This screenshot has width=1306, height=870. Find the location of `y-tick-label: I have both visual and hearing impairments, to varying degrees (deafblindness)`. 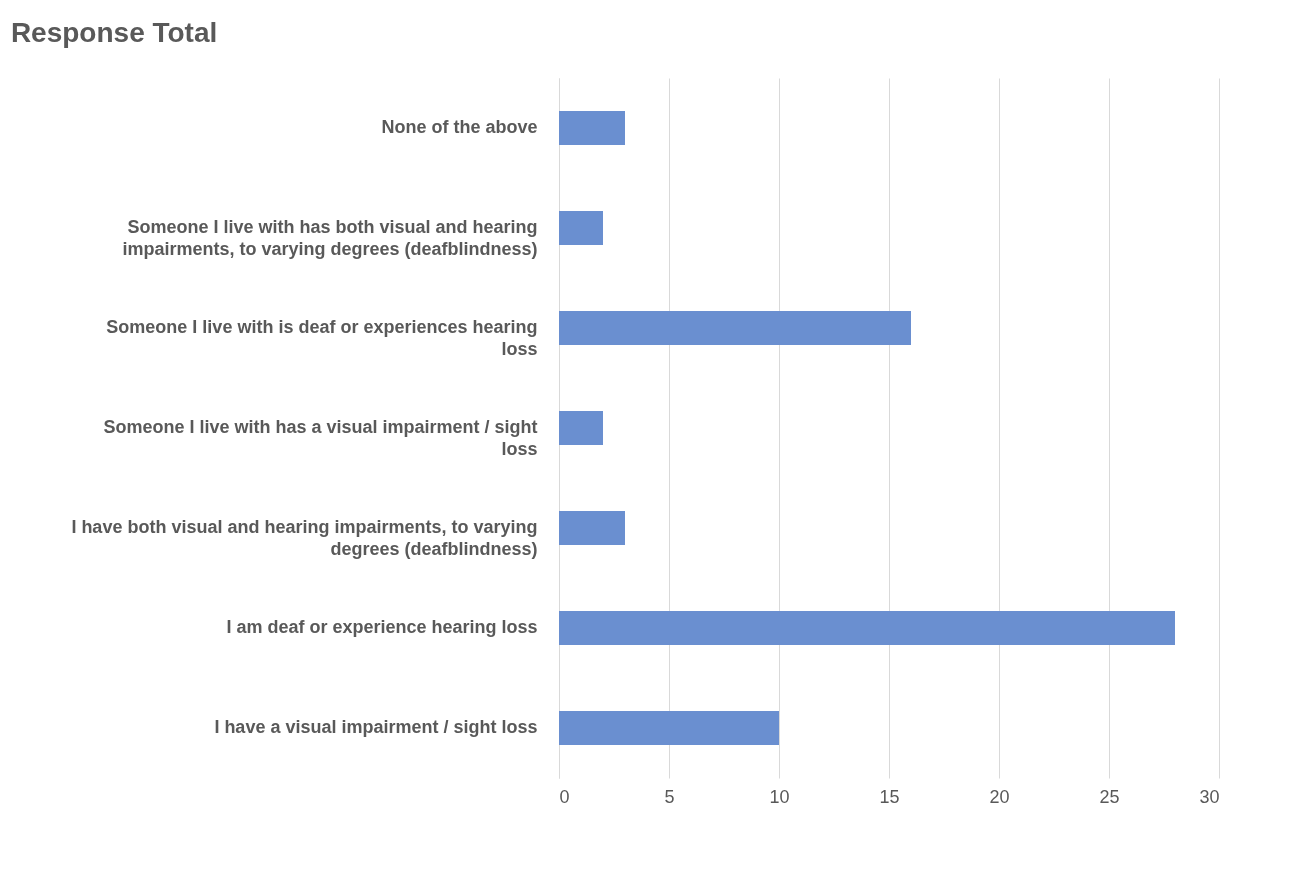

y-tick-label: I have both visual and hearing impairments, to varying degrees (deafblindness) is located at coordinates (304, 538).